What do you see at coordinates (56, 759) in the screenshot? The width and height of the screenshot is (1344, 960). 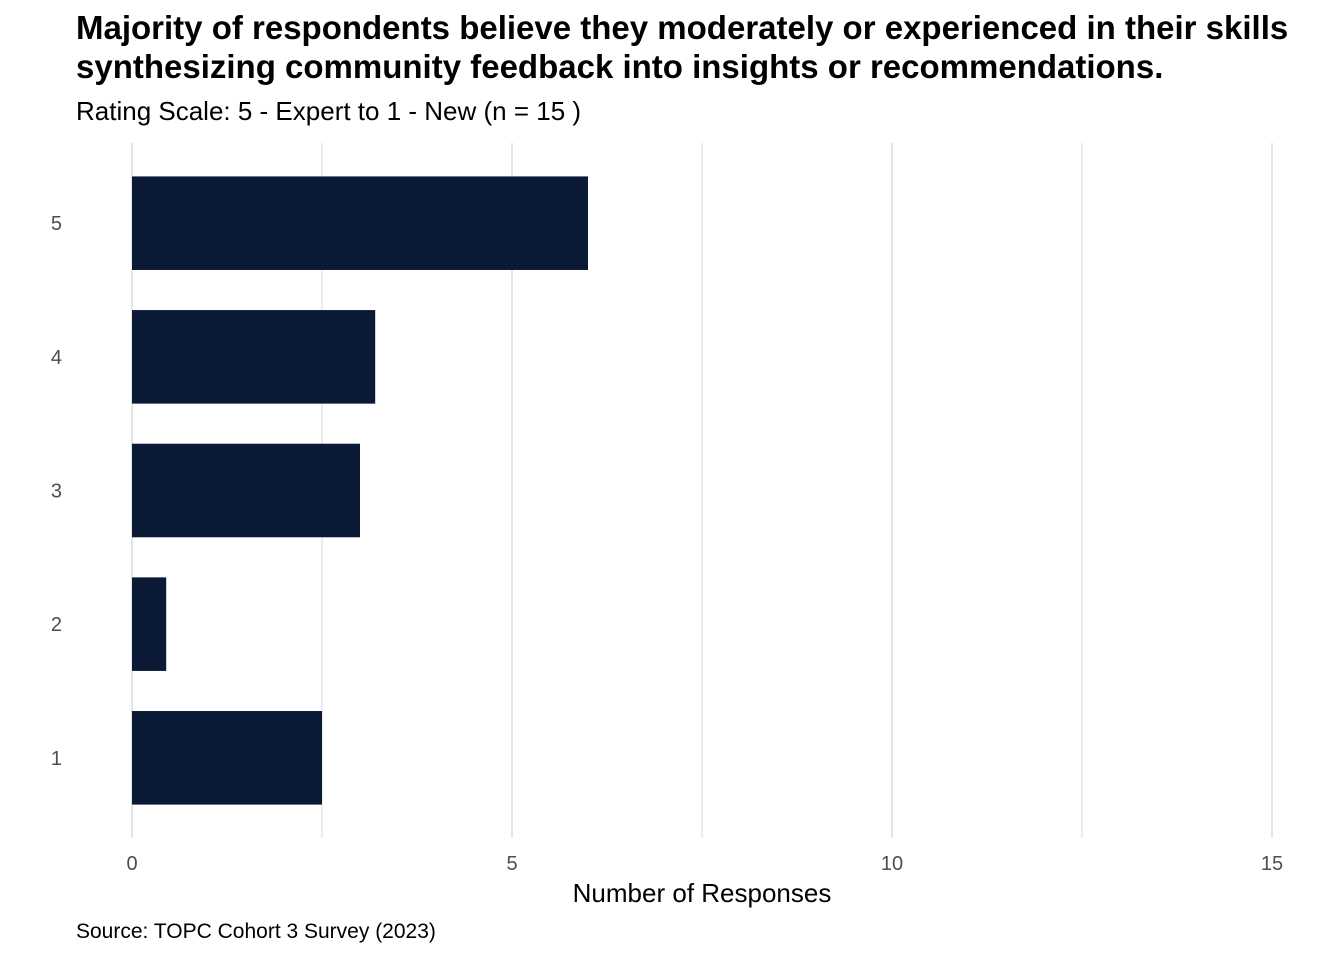 I see `y-tick-label-1: 1` at bounding box center [56, 759].